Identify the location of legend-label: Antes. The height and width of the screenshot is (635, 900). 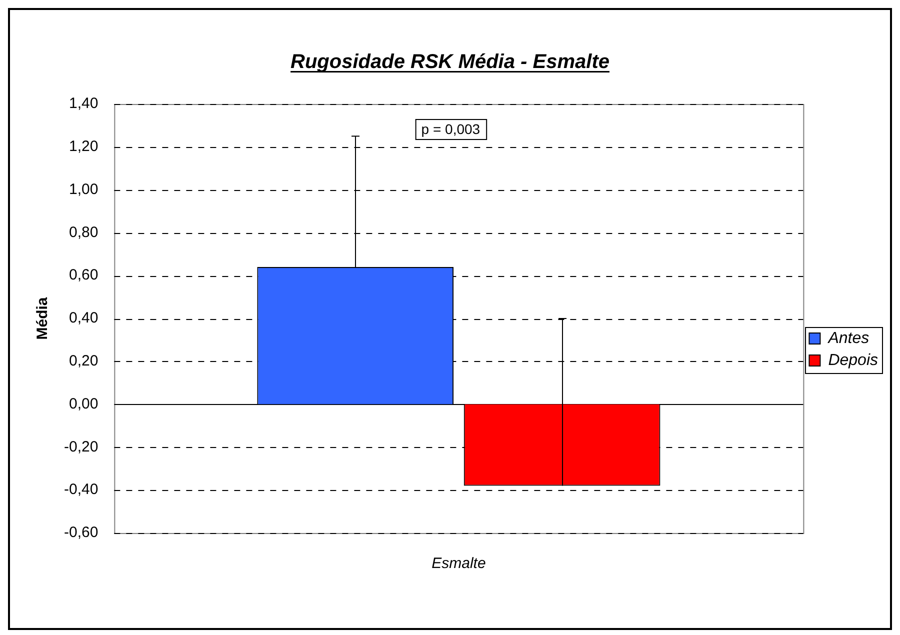
(848, 338).